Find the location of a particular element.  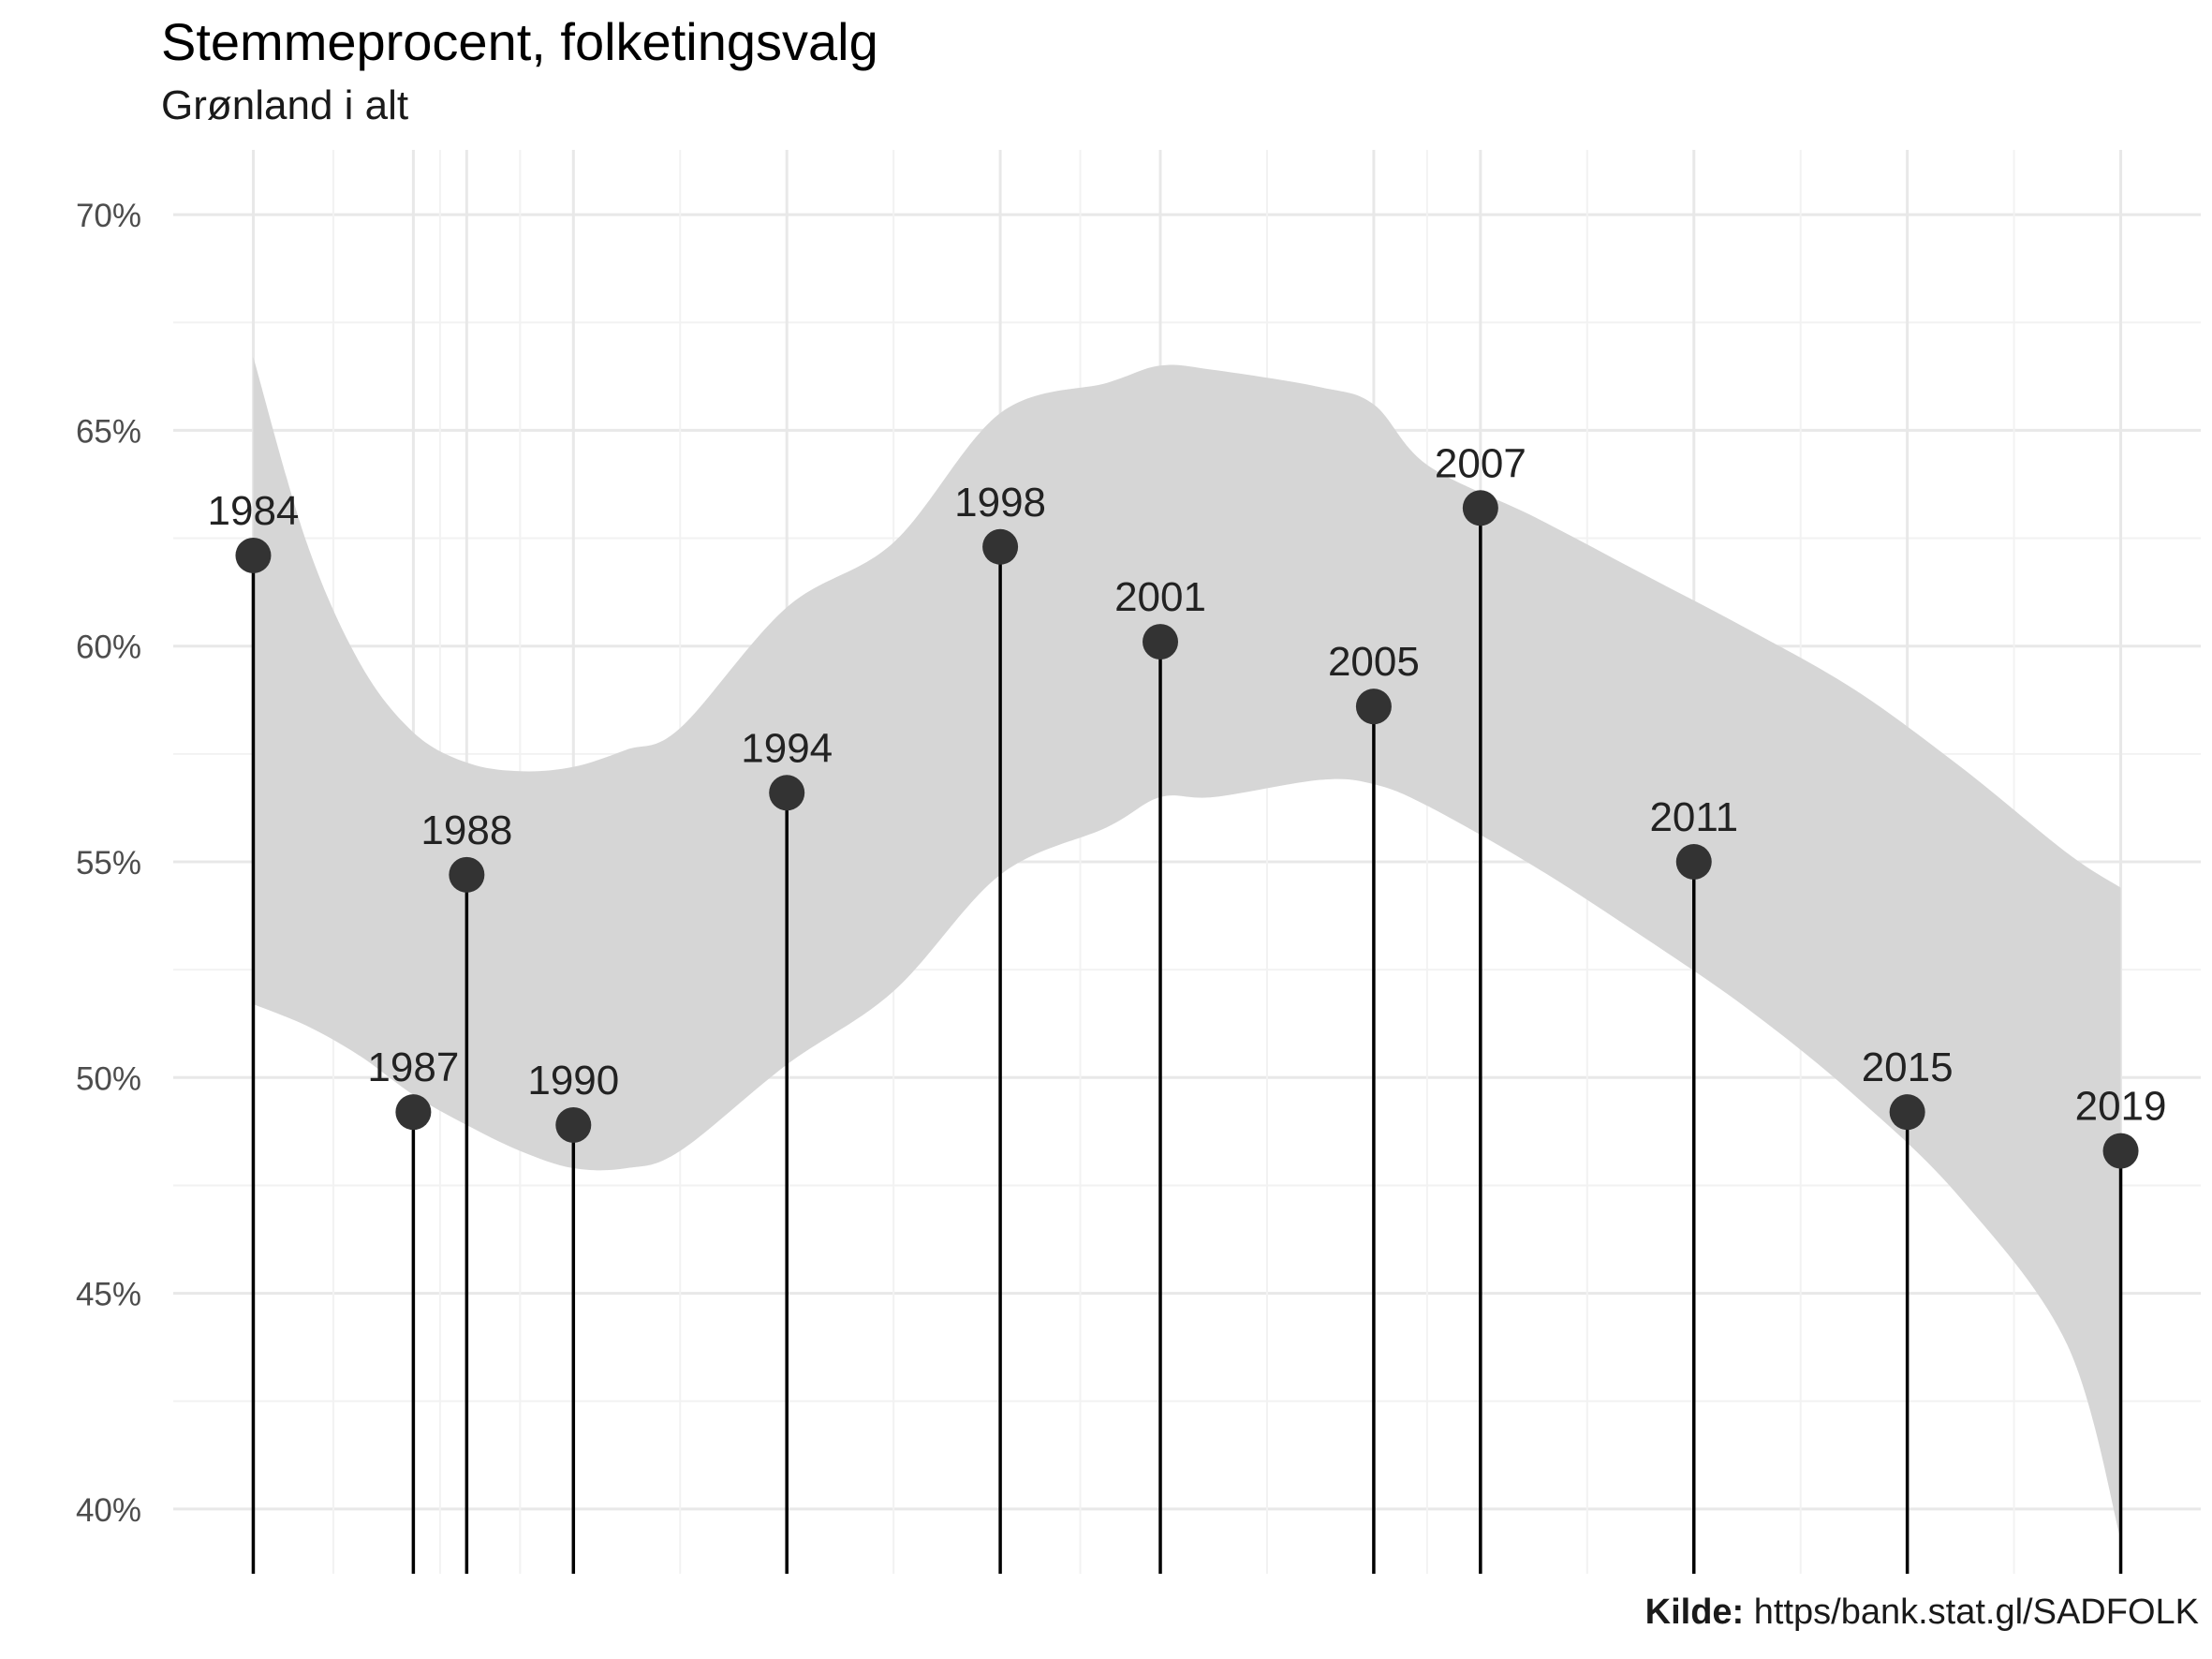

data-label-2011: 2011 is located at coordinates (1694, 817).